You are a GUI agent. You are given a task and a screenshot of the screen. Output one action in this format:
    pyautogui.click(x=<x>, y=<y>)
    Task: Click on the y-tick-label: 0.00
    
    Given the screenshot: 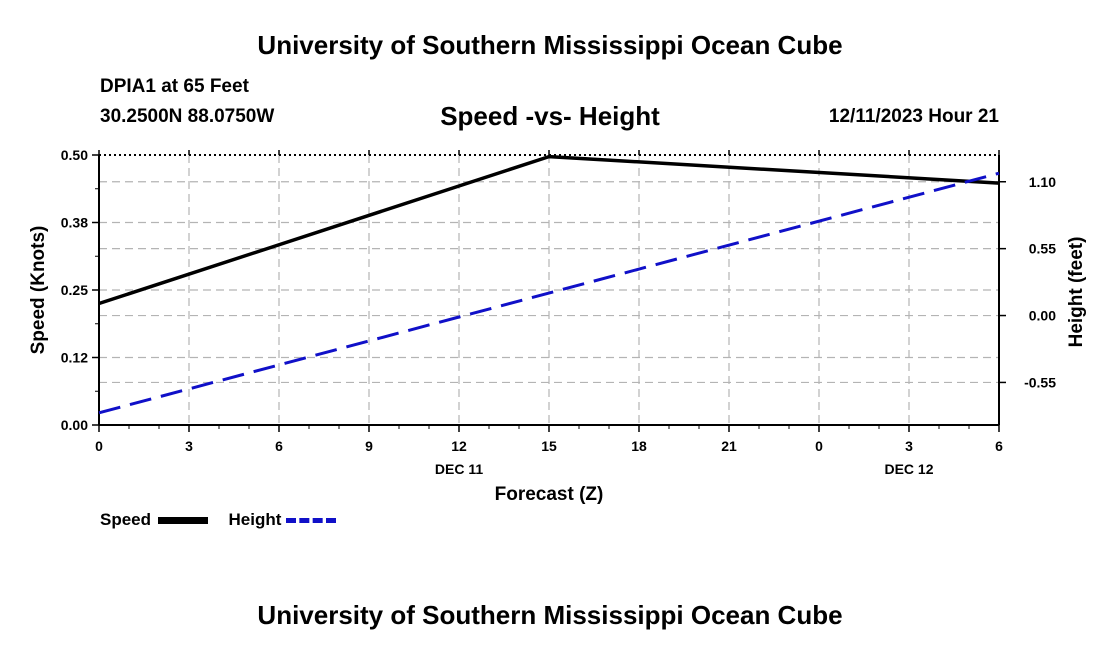 What is the action you would take?
    pyautogui.click(x=74, y=425)
    